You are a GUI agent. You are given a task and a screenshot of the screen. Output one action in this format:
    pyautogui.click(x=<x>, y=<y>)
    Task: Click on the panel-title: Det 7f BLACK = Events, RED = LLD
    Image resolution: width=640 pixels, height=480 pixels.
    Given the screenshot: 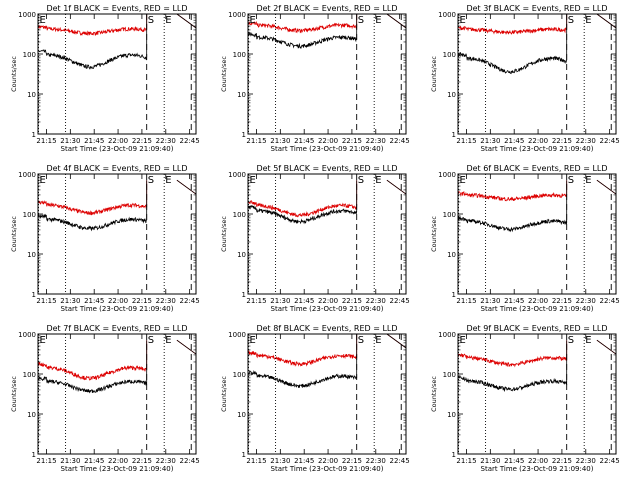 What is the action you would take?
    pyautogui.click(x=116, y=328)
    